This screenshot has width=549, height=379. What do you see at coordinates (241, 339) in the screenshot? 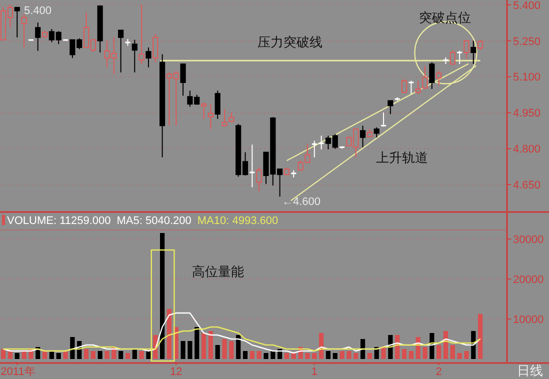
I see `line-series` at bounding box center [241, 339].